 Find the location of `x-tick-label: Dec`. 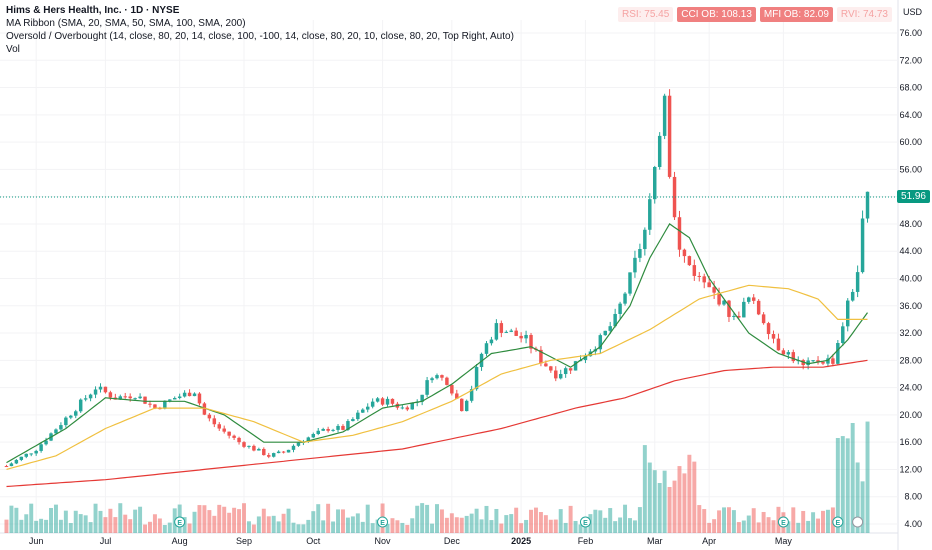

x-tick-label: Dec is located at coordinates (452, 541).